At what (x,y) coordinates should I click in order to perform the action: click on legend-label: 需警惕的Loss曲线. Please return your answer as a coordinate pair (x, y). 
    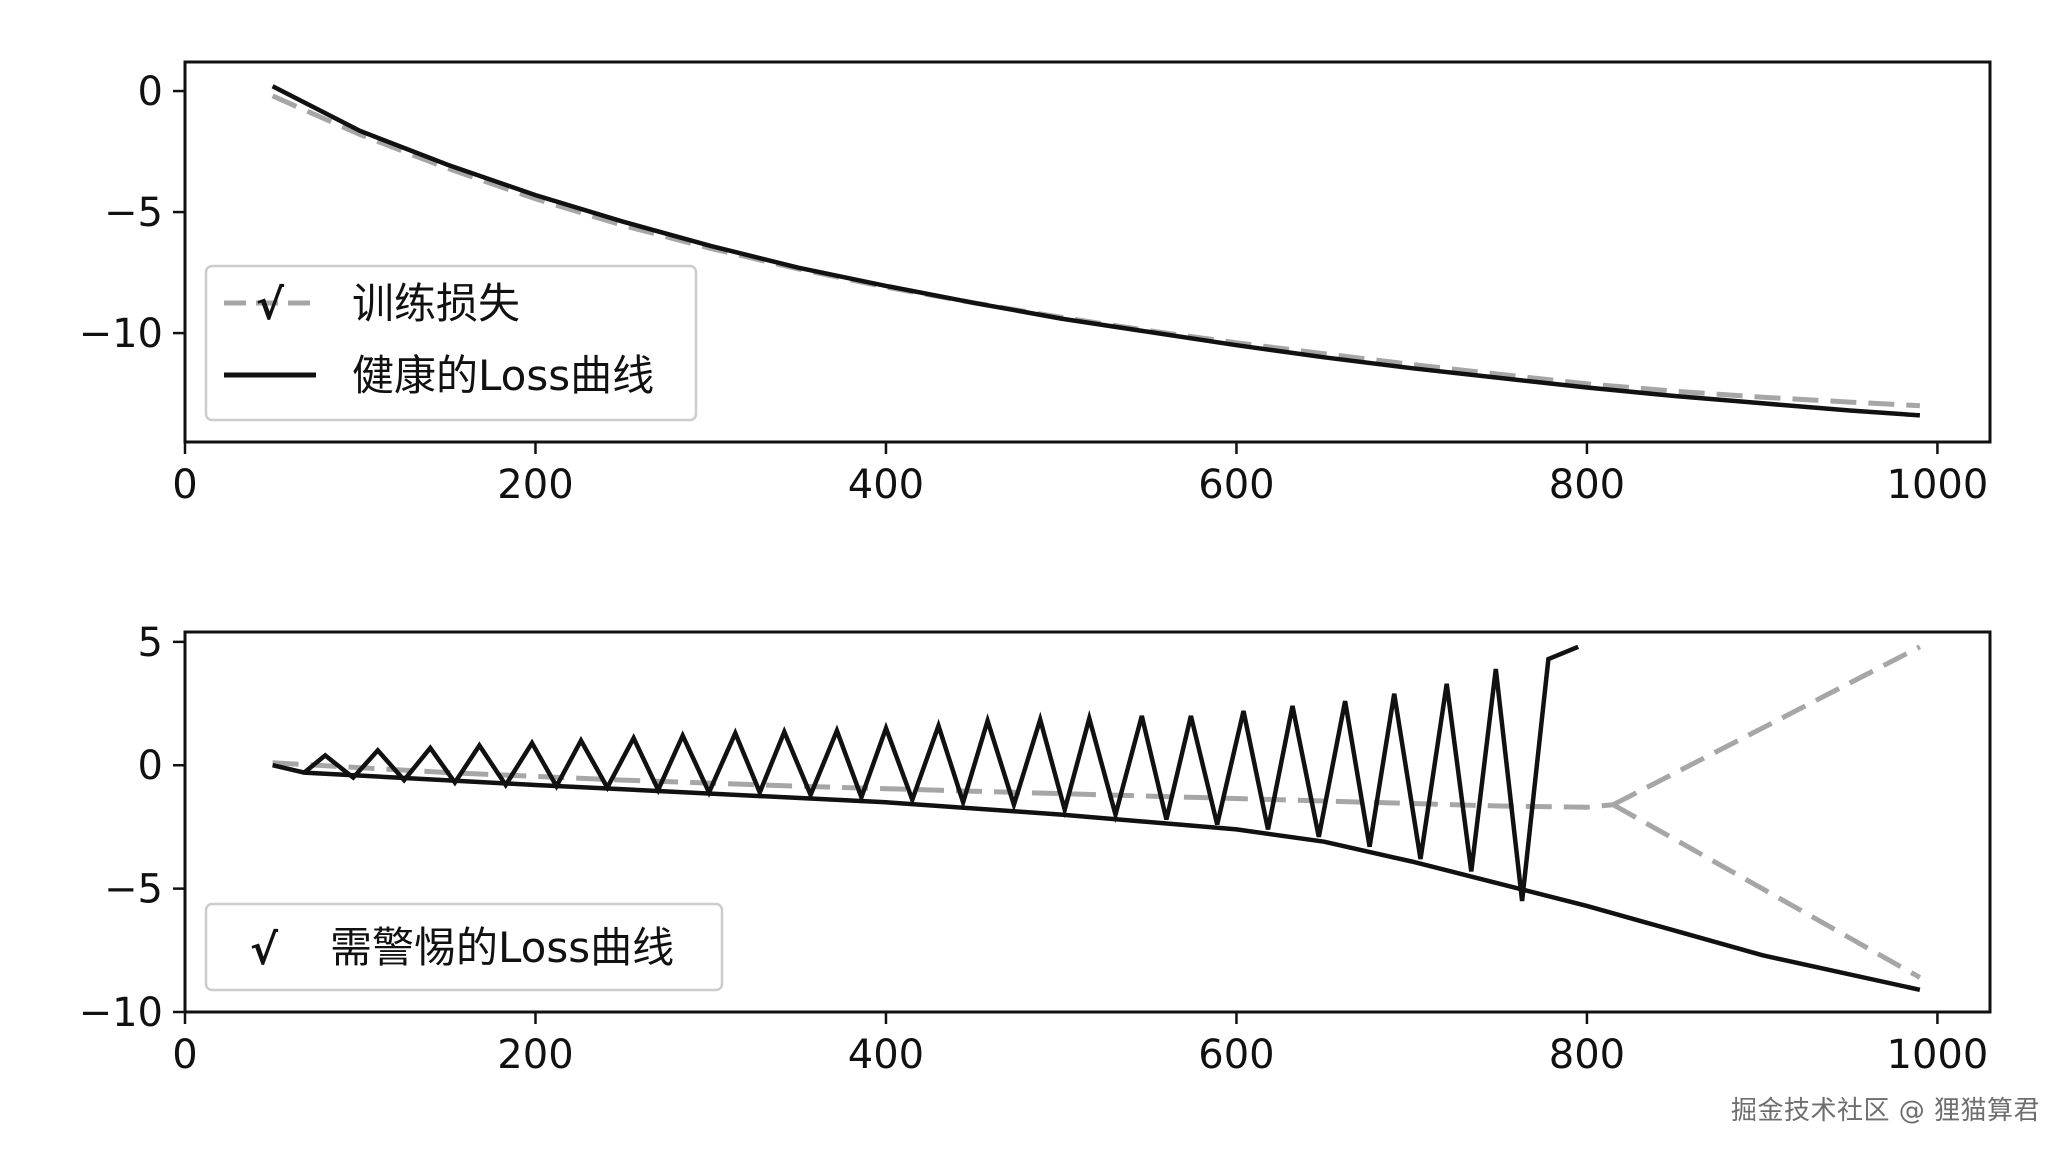
    Looking at the image, I should click on (502, 947).